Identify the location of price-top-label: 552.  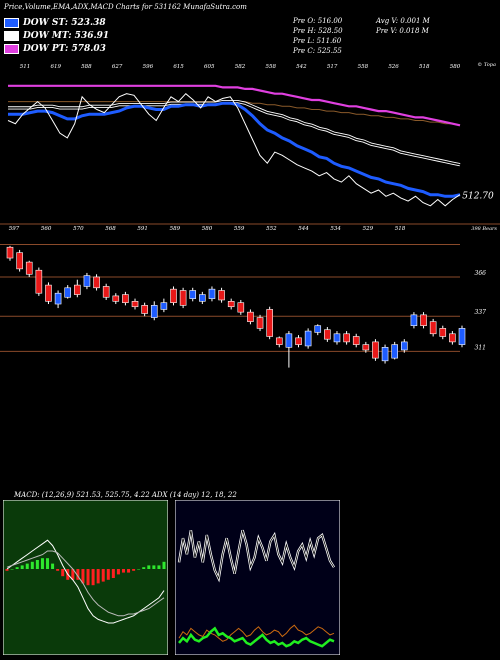
(271, 229).